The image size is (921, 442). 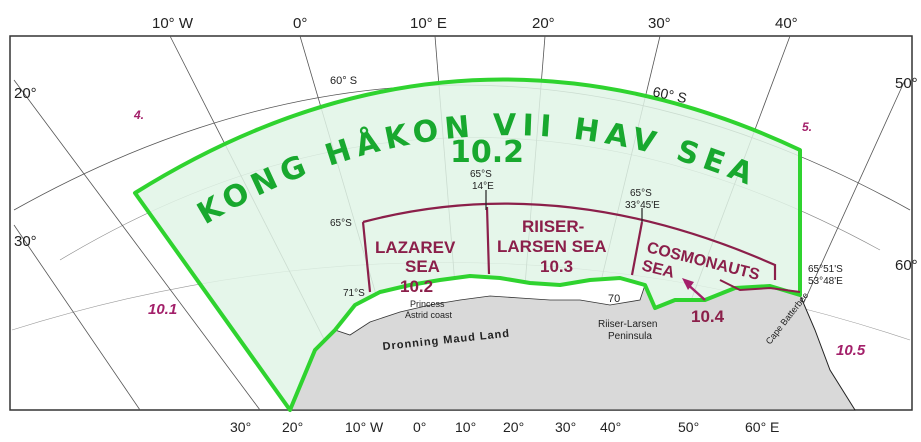 I want to click on bottom-label-10w: 10° W, so click(x=364, y=427).